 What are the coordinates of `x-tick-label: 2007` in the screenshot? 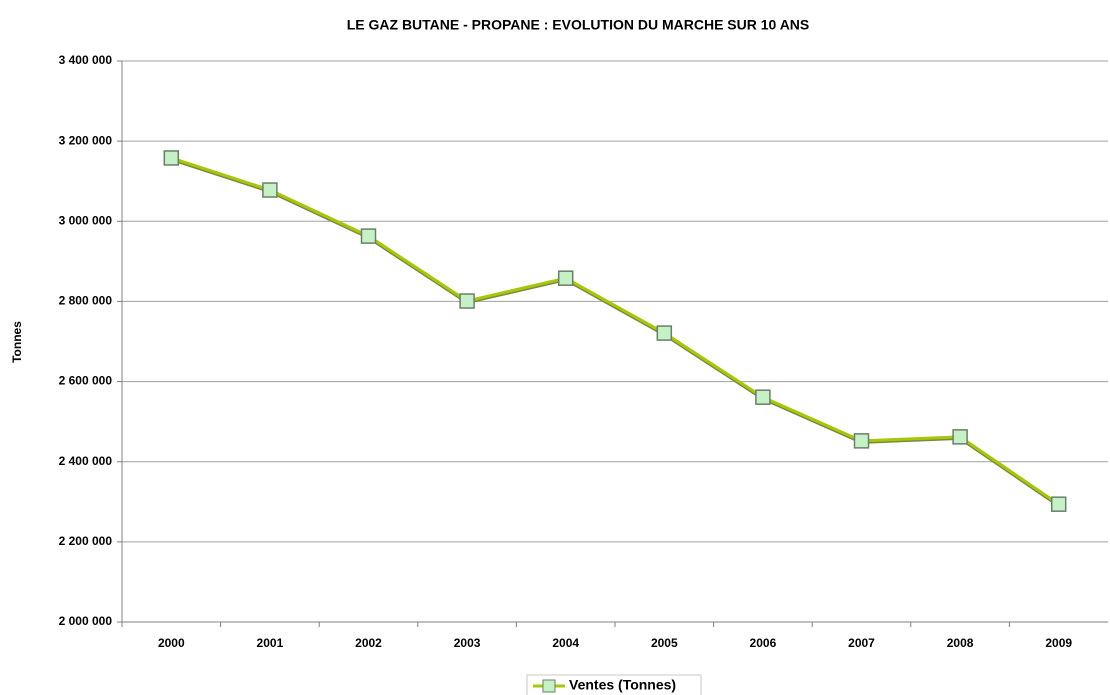 It's located at (861, 643).